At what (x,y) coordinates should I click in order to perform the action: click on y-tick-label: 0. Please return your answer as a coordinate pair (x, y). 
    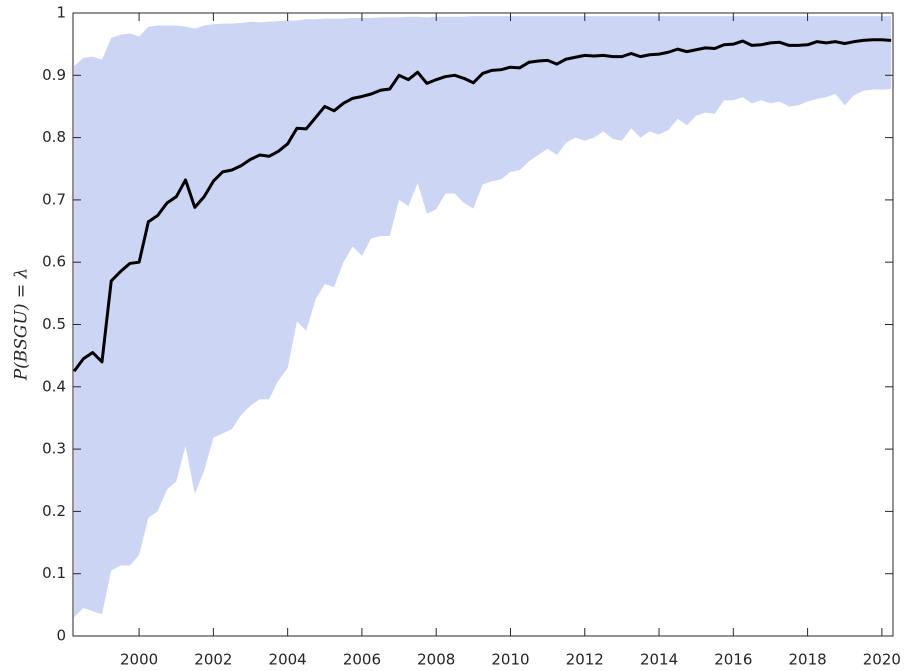
    Looking at the image, I should click on (61, 636).